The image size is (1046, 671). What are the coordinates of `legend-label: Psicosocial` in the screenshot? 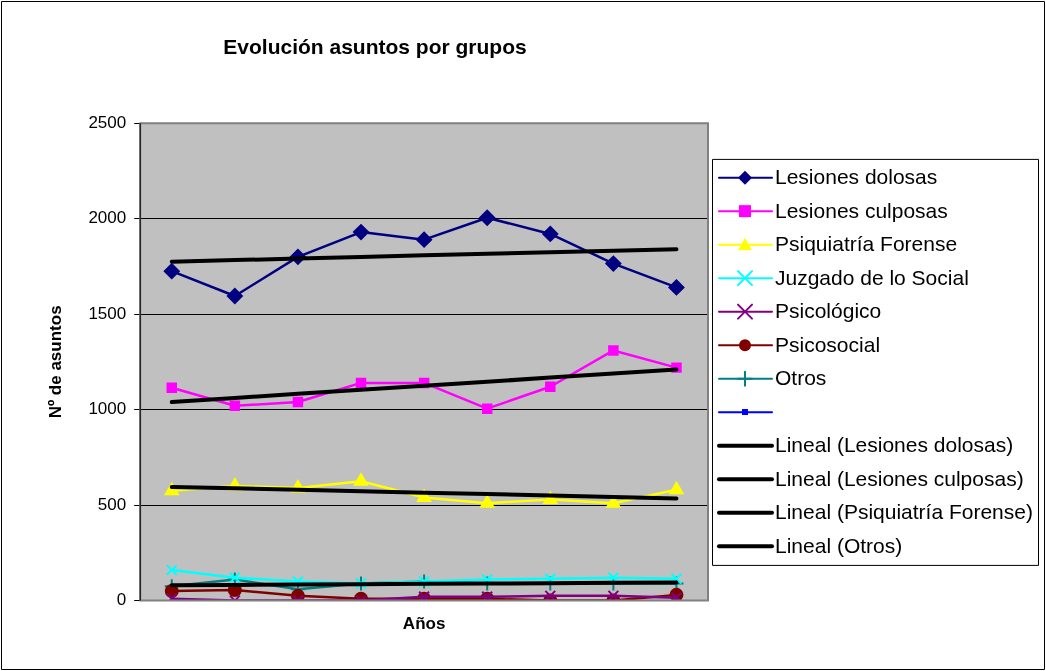 It's located at (828, 344).